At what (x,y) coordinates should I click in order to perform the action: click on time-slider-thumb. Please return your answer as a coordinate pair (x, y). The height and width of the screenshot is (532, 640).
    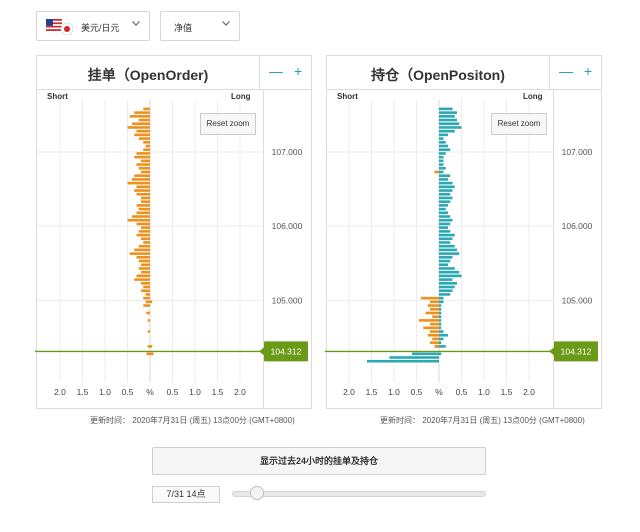
    Looking at the image, I should click on (257, 493).